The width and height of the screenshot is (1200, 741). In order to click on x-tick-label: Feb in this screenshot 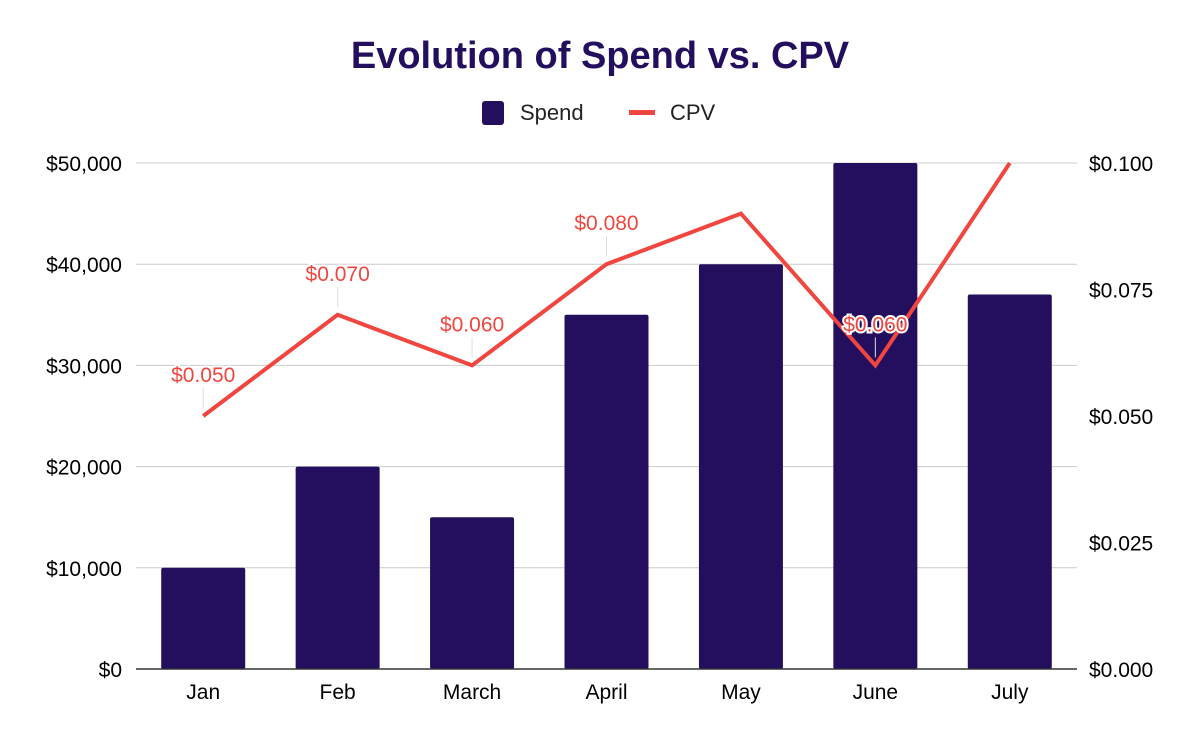, I will do `click(338, 692)`.